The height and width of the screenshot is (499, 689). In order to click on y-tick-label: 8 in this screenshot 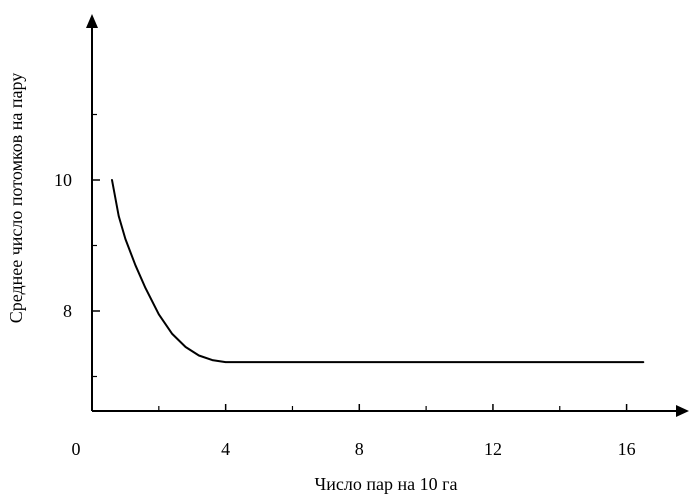, I will do `click(67, 311)`.